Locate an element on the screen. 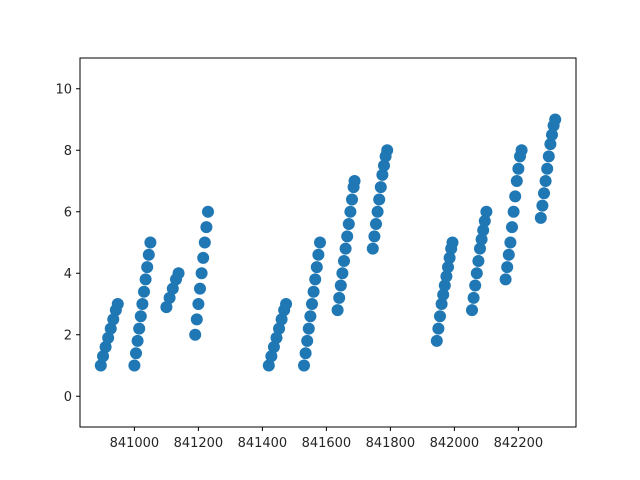 The height and width of the screenshot is (480, 640). y-tick-label: 10 is located at coordinates (63, 89).